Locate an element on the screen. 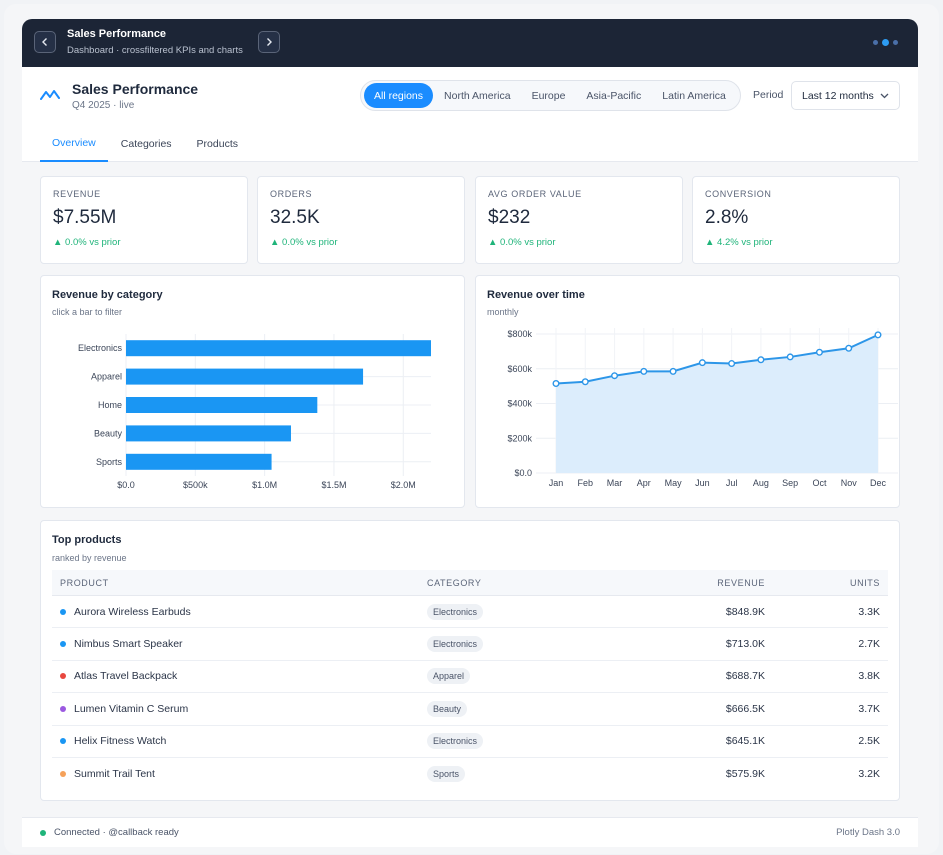 The image size is (943, 855). data-point-sep is located at coordinates (790, 357).